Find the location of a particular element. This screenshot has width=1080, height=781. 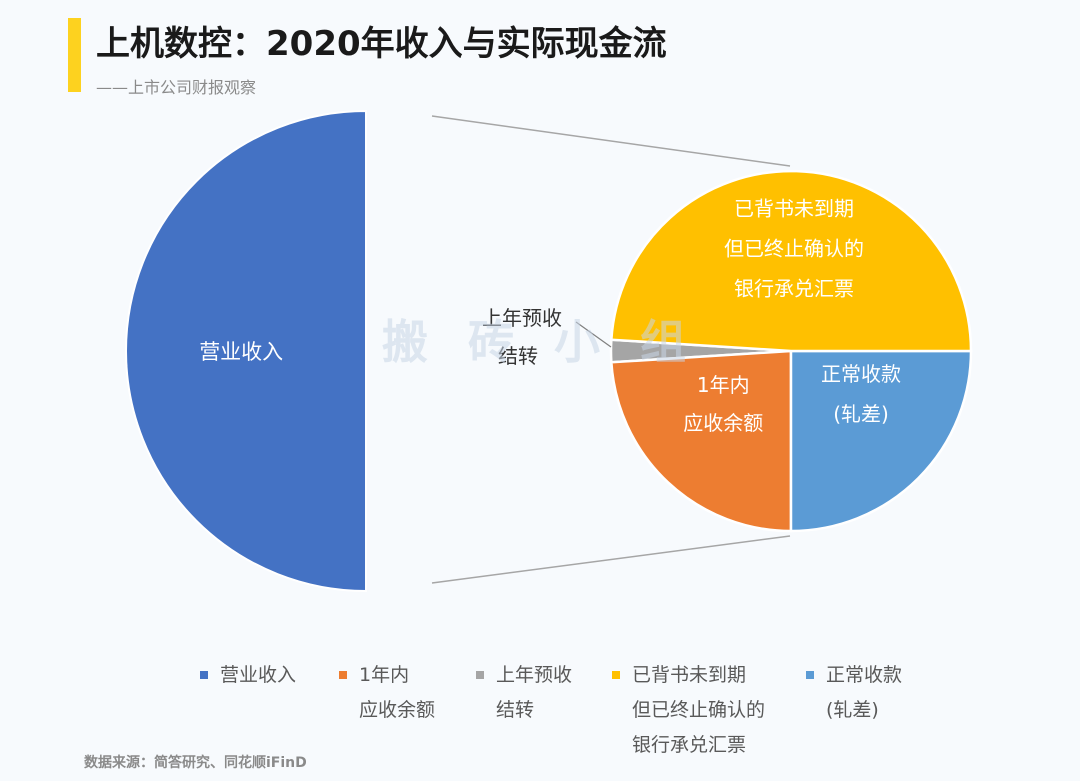

watermark-text: 搬砖小组 is located at coordinates (554, 342).